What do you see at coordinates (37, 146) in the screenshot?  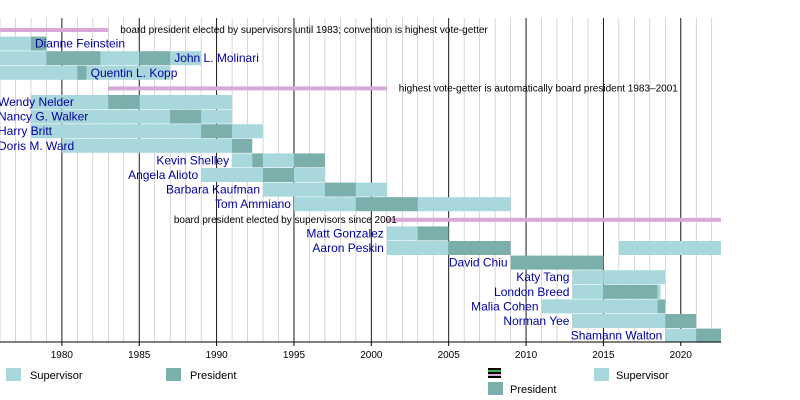 I see `member-name-6: Doris M. Ward` at bounding box center [37, 146].